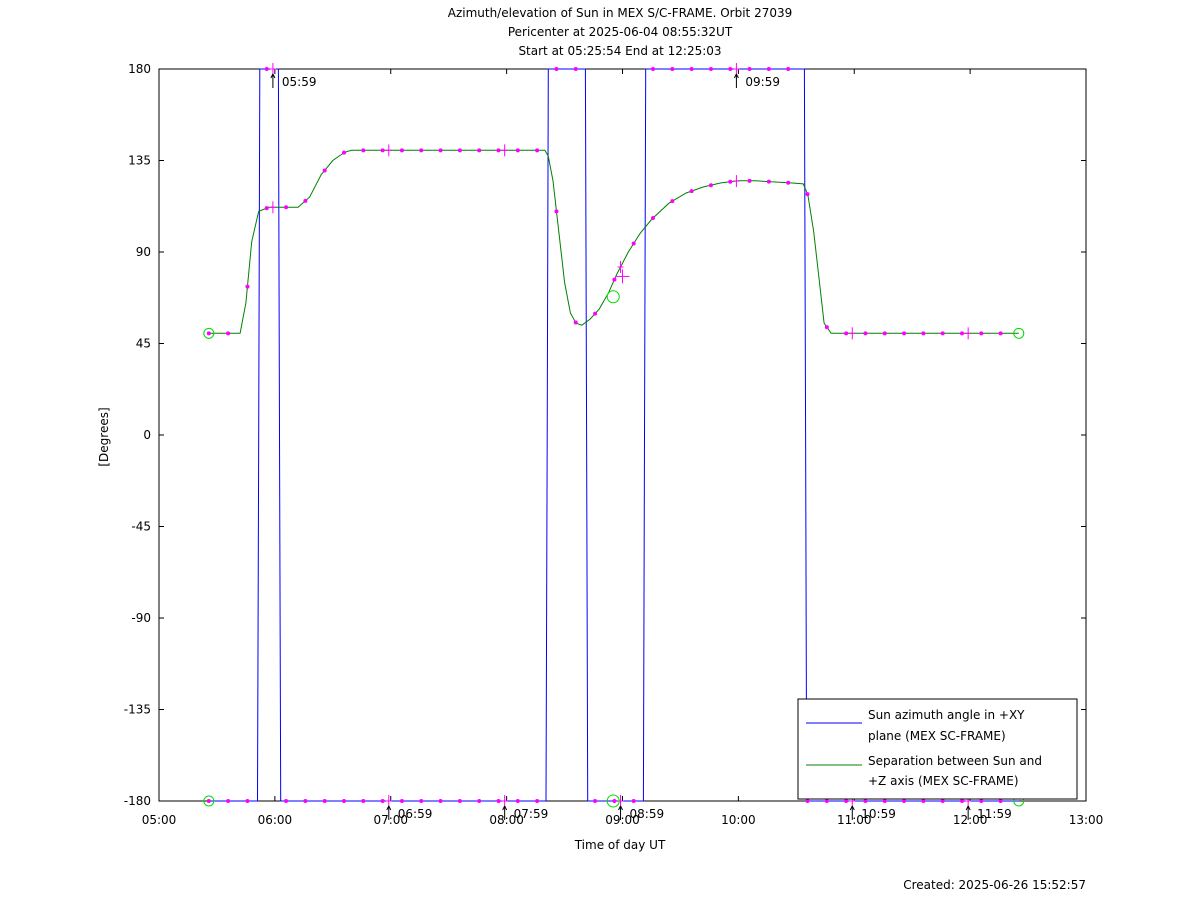  Describe the element at coordinates (390, 820) in the screenshot. I see `x-tick-label: 07:00` at that location.